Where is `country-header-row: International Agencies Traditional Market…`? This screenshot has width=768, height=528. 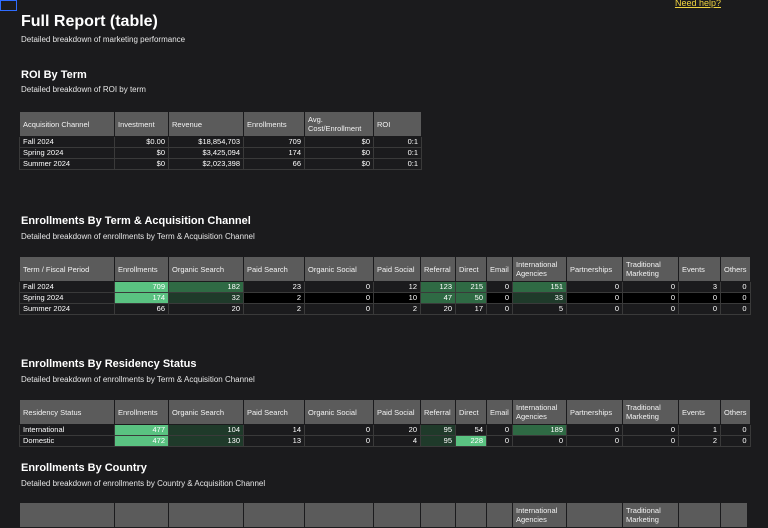
country-header-row: International Agencies Traditional Market… is located at coordinates (383, 515).